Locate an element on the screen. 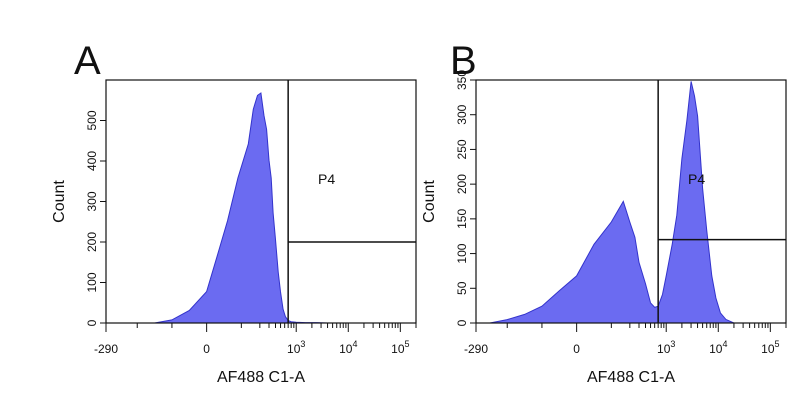 The image size is (800, 415). panel-letter: A is located at coordinates (87, 61).